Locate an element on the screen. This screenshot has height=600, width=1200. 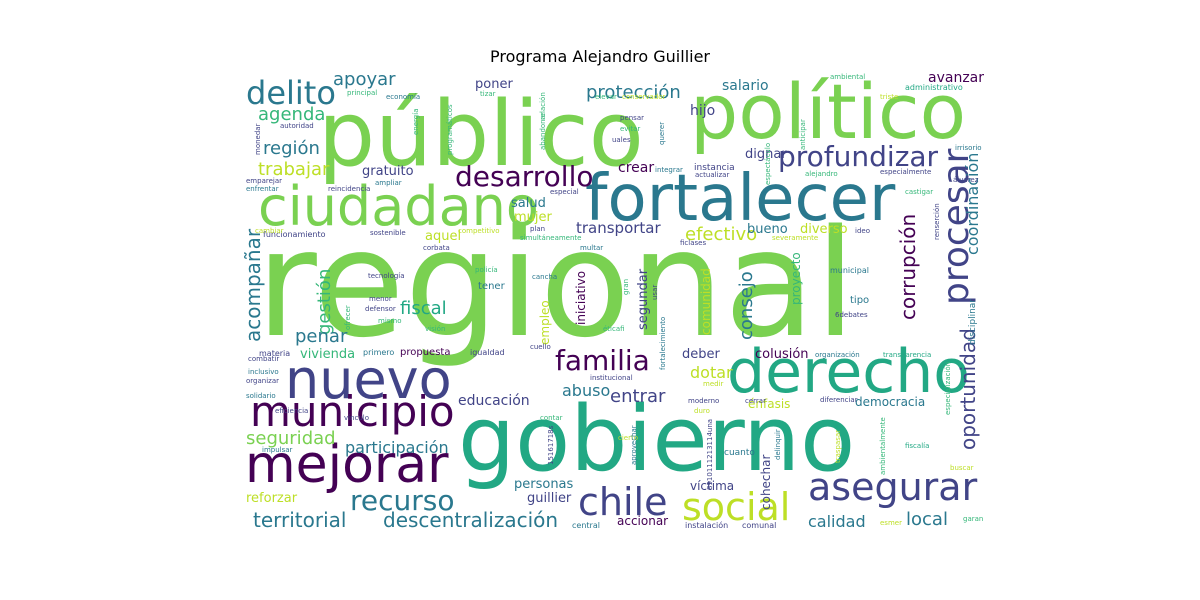
word-98: reincidencia is located at coordinates (349, 189).